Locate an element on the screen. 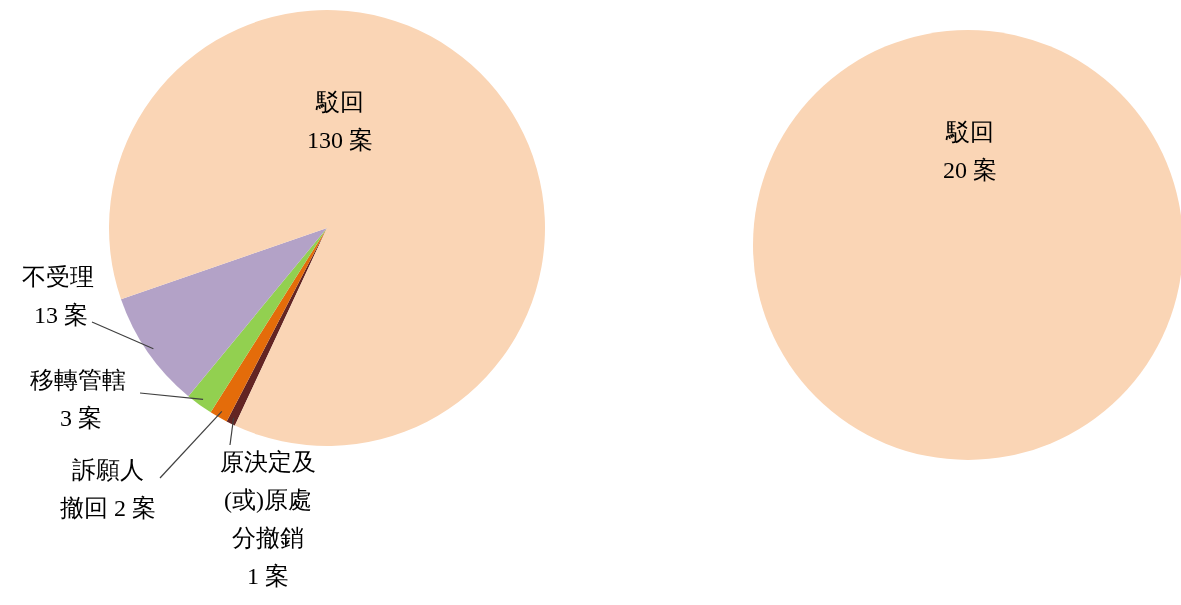  data-label: 130 案 is located at coordinates (340, 140).